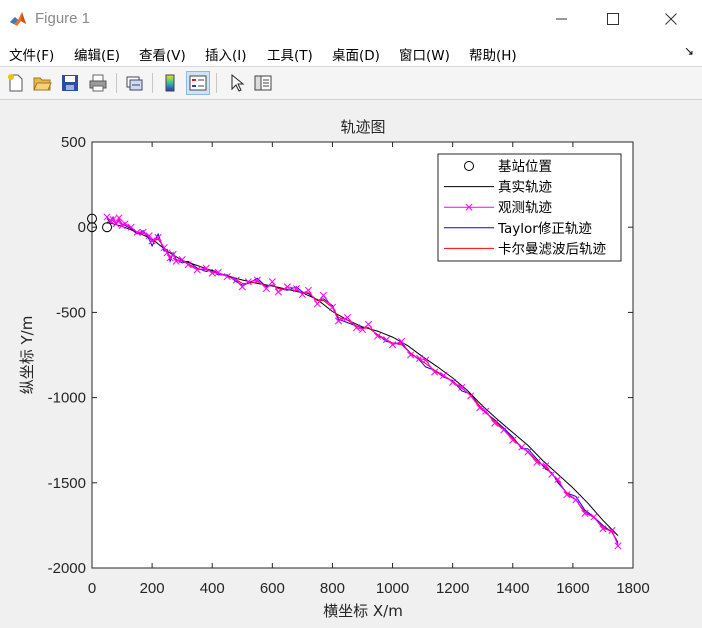  What do you see at coordinates (162, 56) in the screenshot?
I see `menu-view: 查看(V)` at bounding box center [162, 56].